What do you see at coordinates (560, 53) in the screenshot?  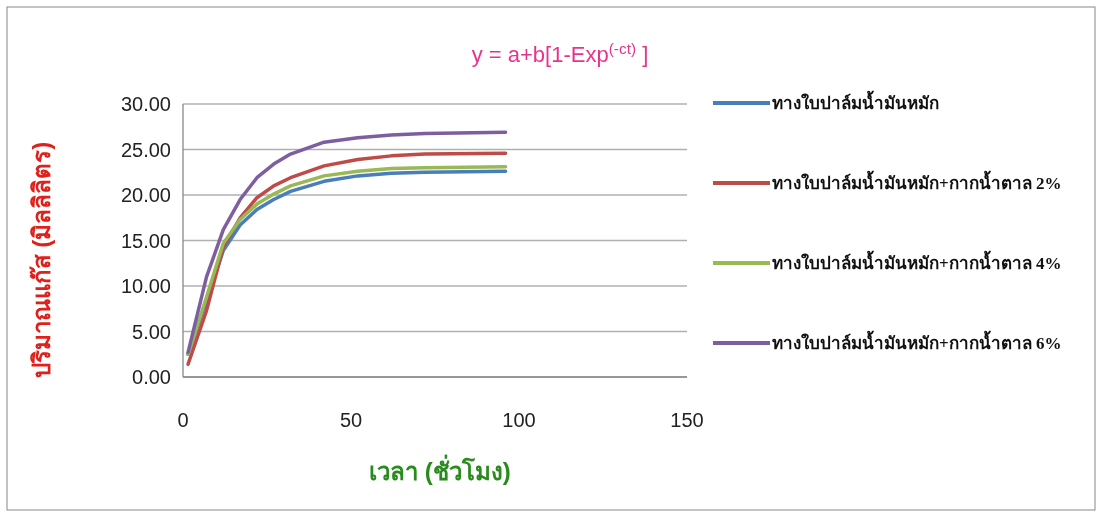 I see `chart-title: y = a+b[1-Exp$^{(-ct)}$ ]` at bounding box center [560, 53].